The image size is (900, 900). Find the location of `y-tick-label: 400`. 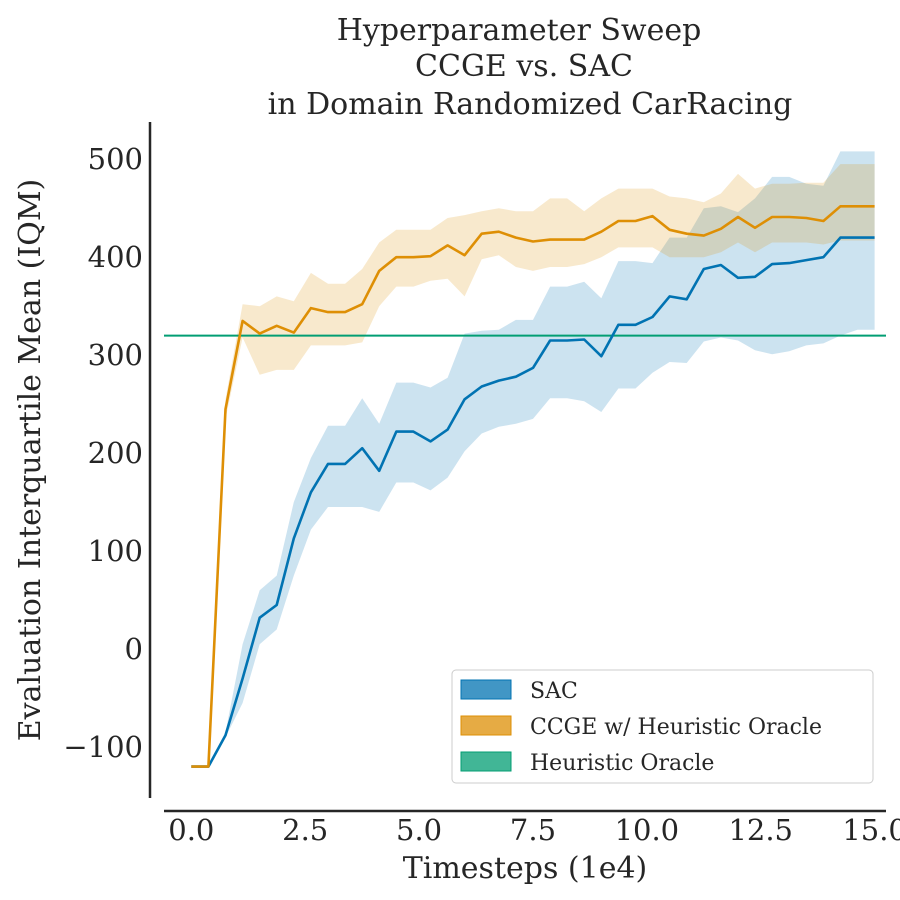

y-tick-label: 400 is located at coordinates (115, 257).